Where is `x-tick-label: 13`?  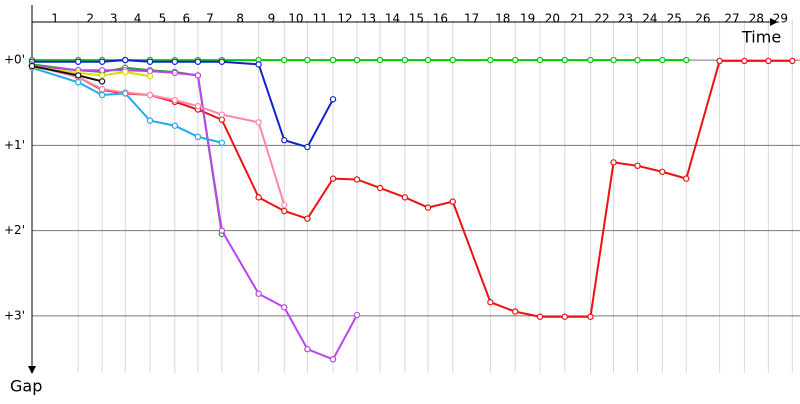 x-tick-label: 13 is located at coordinates (368, 19).